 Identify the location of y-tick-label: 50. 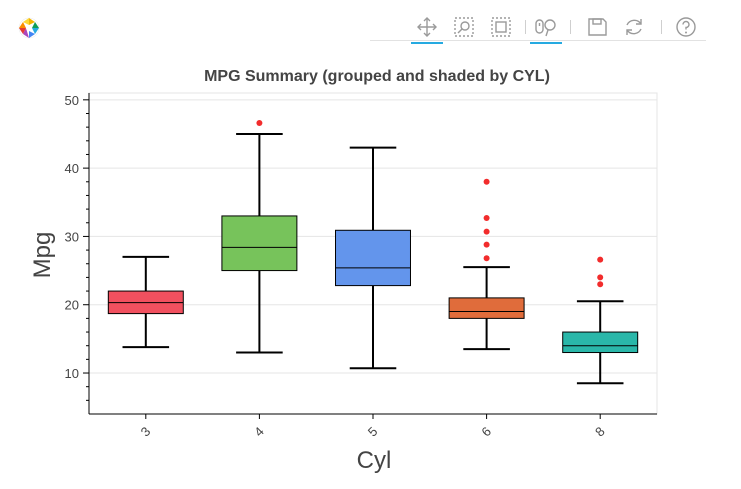
(72, 100).